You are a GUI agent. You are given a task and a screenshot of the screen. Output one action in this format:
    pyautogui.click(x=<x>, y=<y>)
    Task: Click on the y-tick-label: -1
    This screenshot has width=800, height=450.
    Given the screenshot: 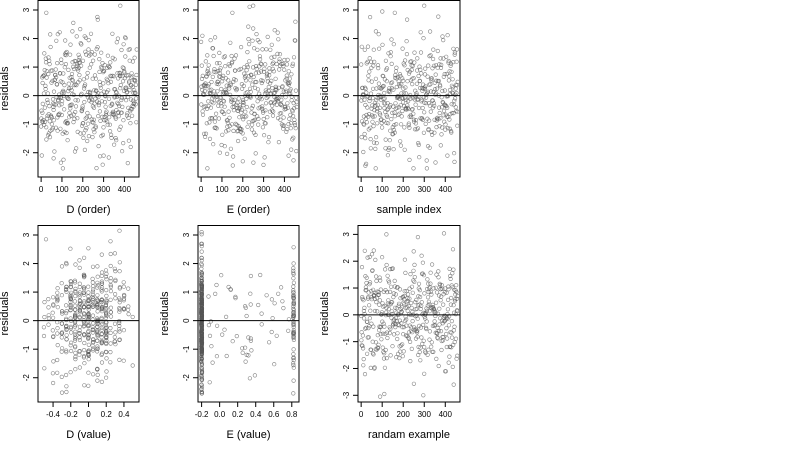 What is the action you would take?
    pyautogui.click(x=186, y=124)
    